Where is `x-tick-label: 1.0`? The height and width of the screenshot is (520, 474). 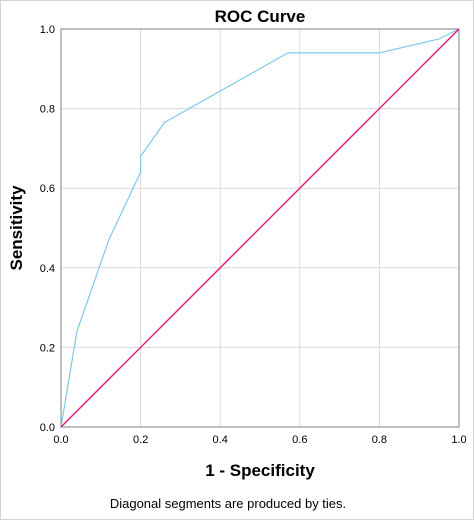 x-tick-label: 1.0 is located at coordinates (458, 440).